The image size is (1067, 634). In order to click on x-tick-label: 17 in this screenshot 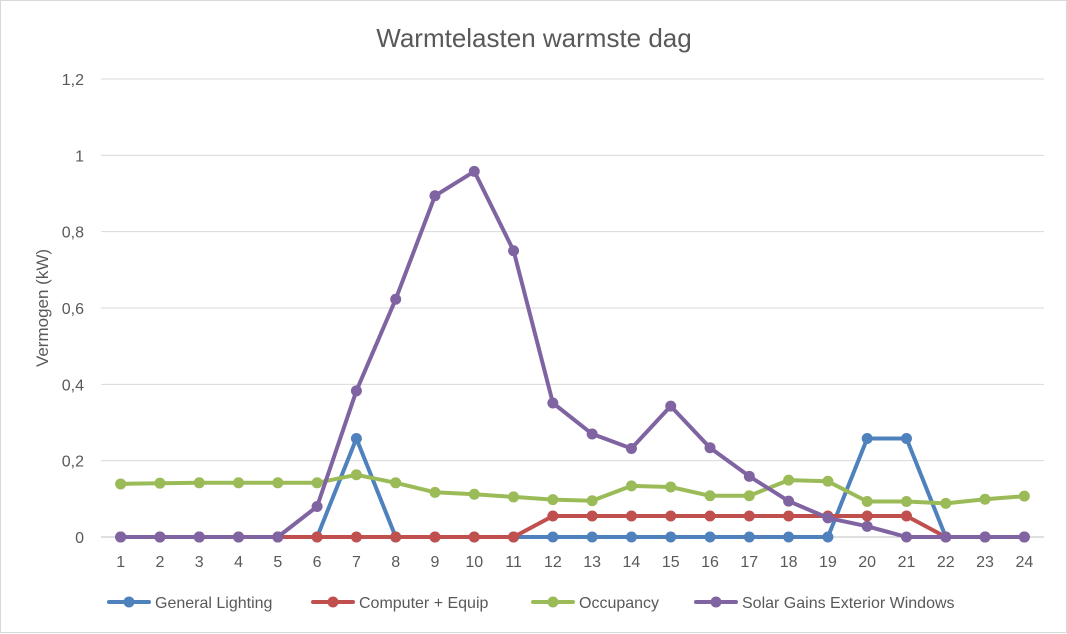, I will do `click(749, 562)`.